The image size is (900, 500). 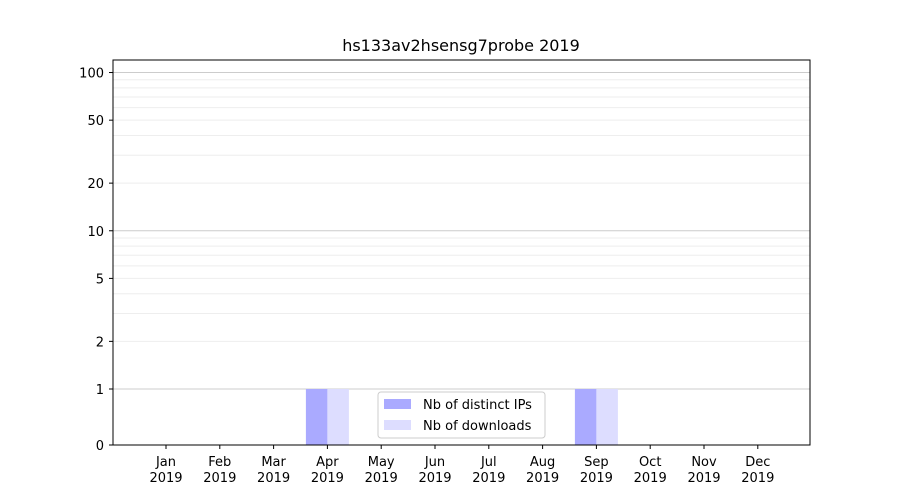 I want to click on x-tick-label-month: Jul, so click(x=488, y=462).